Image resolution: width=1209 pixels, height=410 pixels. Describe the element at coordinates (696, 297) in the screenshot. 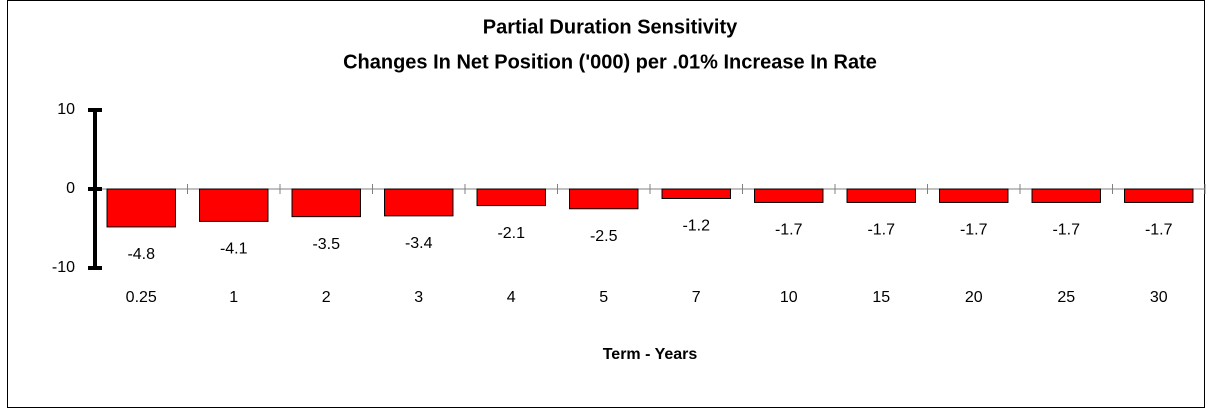

I see `x-tick-label: 7` at that location.